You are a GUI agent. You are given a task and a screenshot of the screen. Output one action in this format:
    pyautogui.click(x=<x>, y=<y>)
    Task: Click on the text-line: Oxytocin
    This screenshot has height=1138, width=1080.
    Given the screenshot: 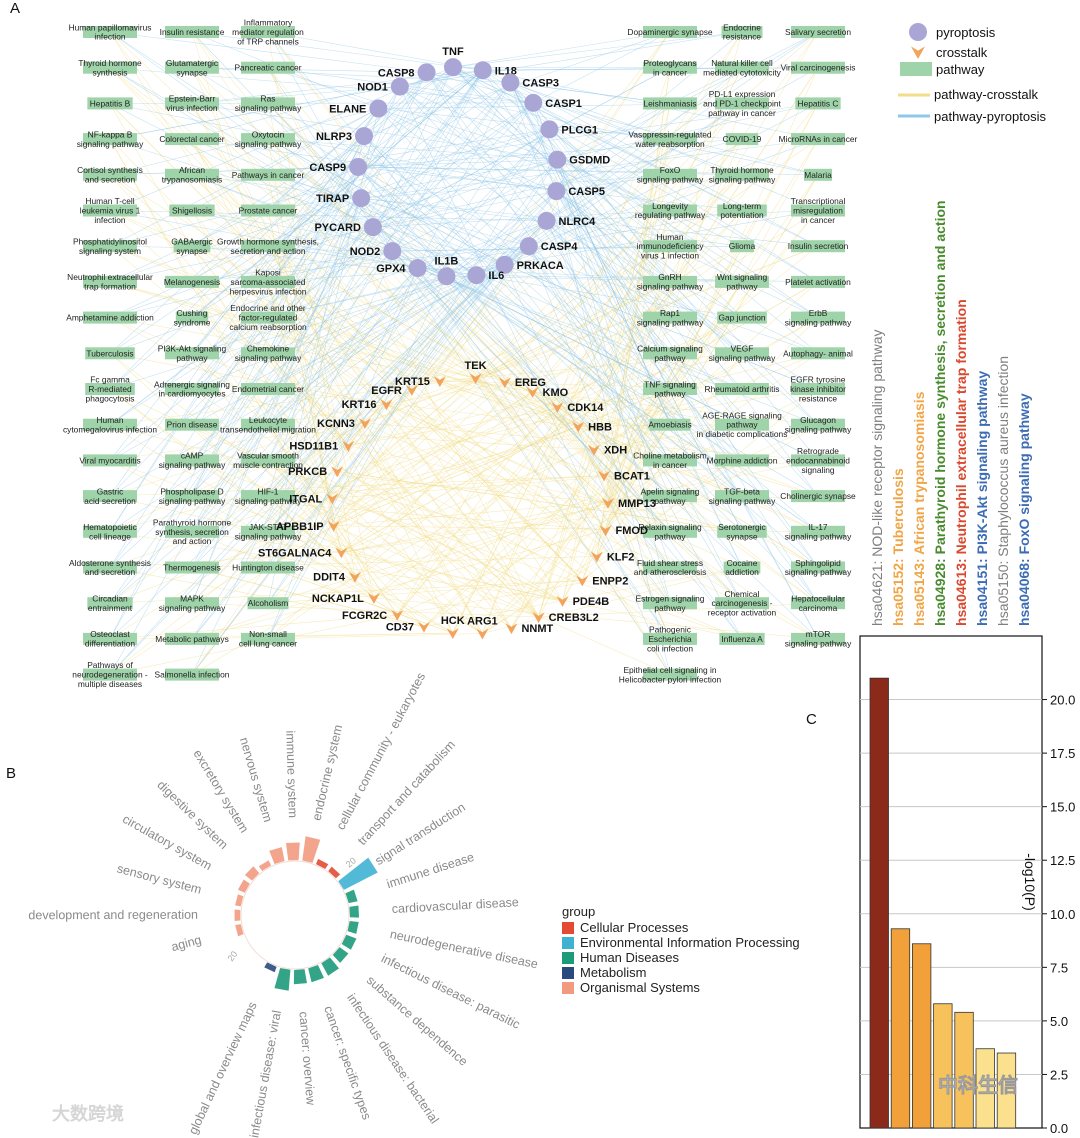 What is the action you would take?
    pyautogui.click(x=268, y=134)
    